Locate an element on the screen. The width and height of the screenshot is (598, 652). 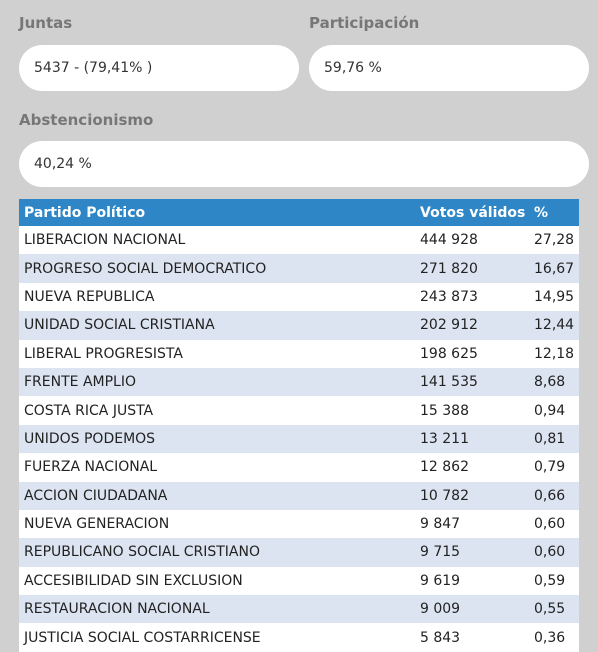
votes-cell: 9 847 is located at coordinates (472, 524).